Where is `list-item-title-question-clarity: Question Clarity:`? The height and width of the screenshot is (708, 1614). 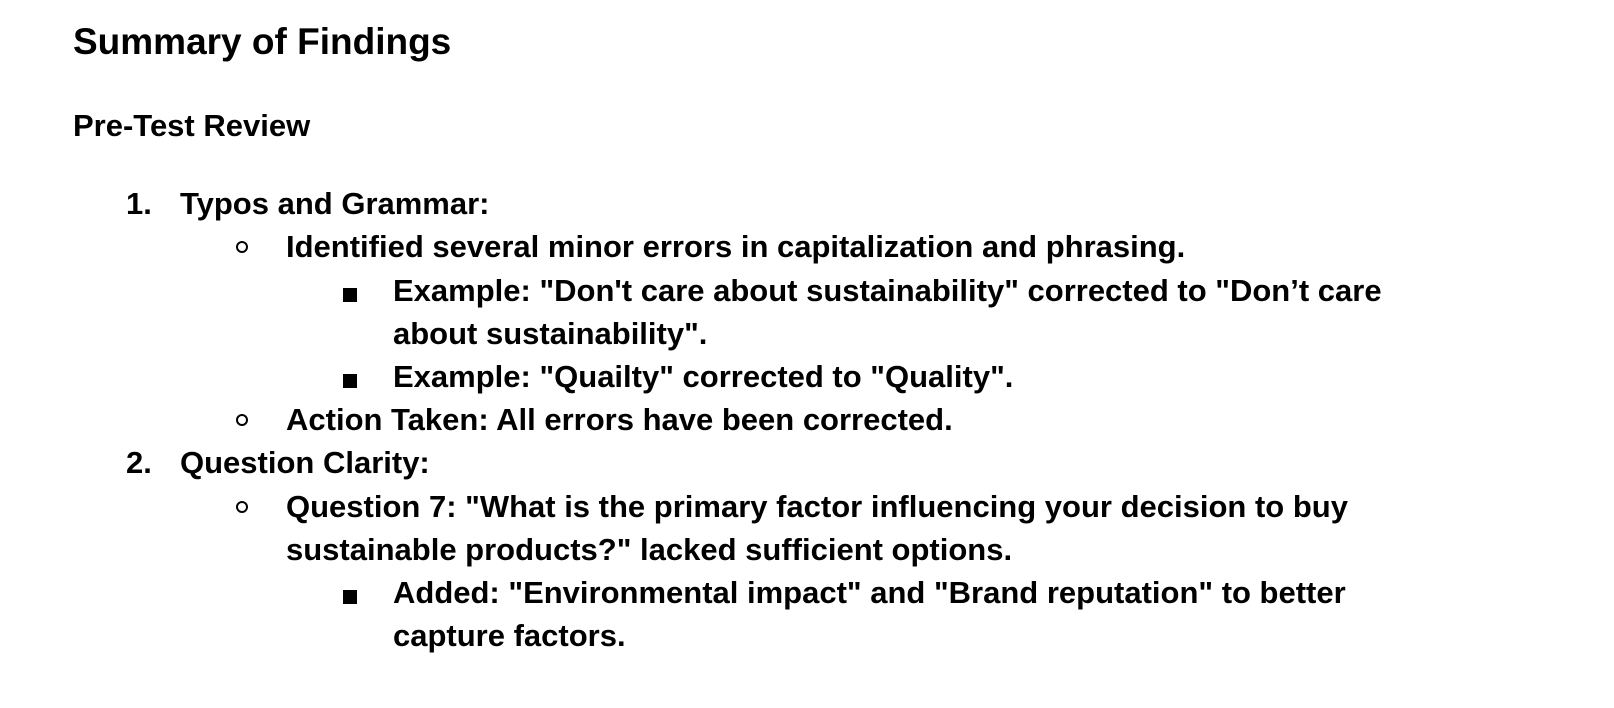 list-item-title-question-clarity: Question Clarity: is located at coordinates (305, 462).